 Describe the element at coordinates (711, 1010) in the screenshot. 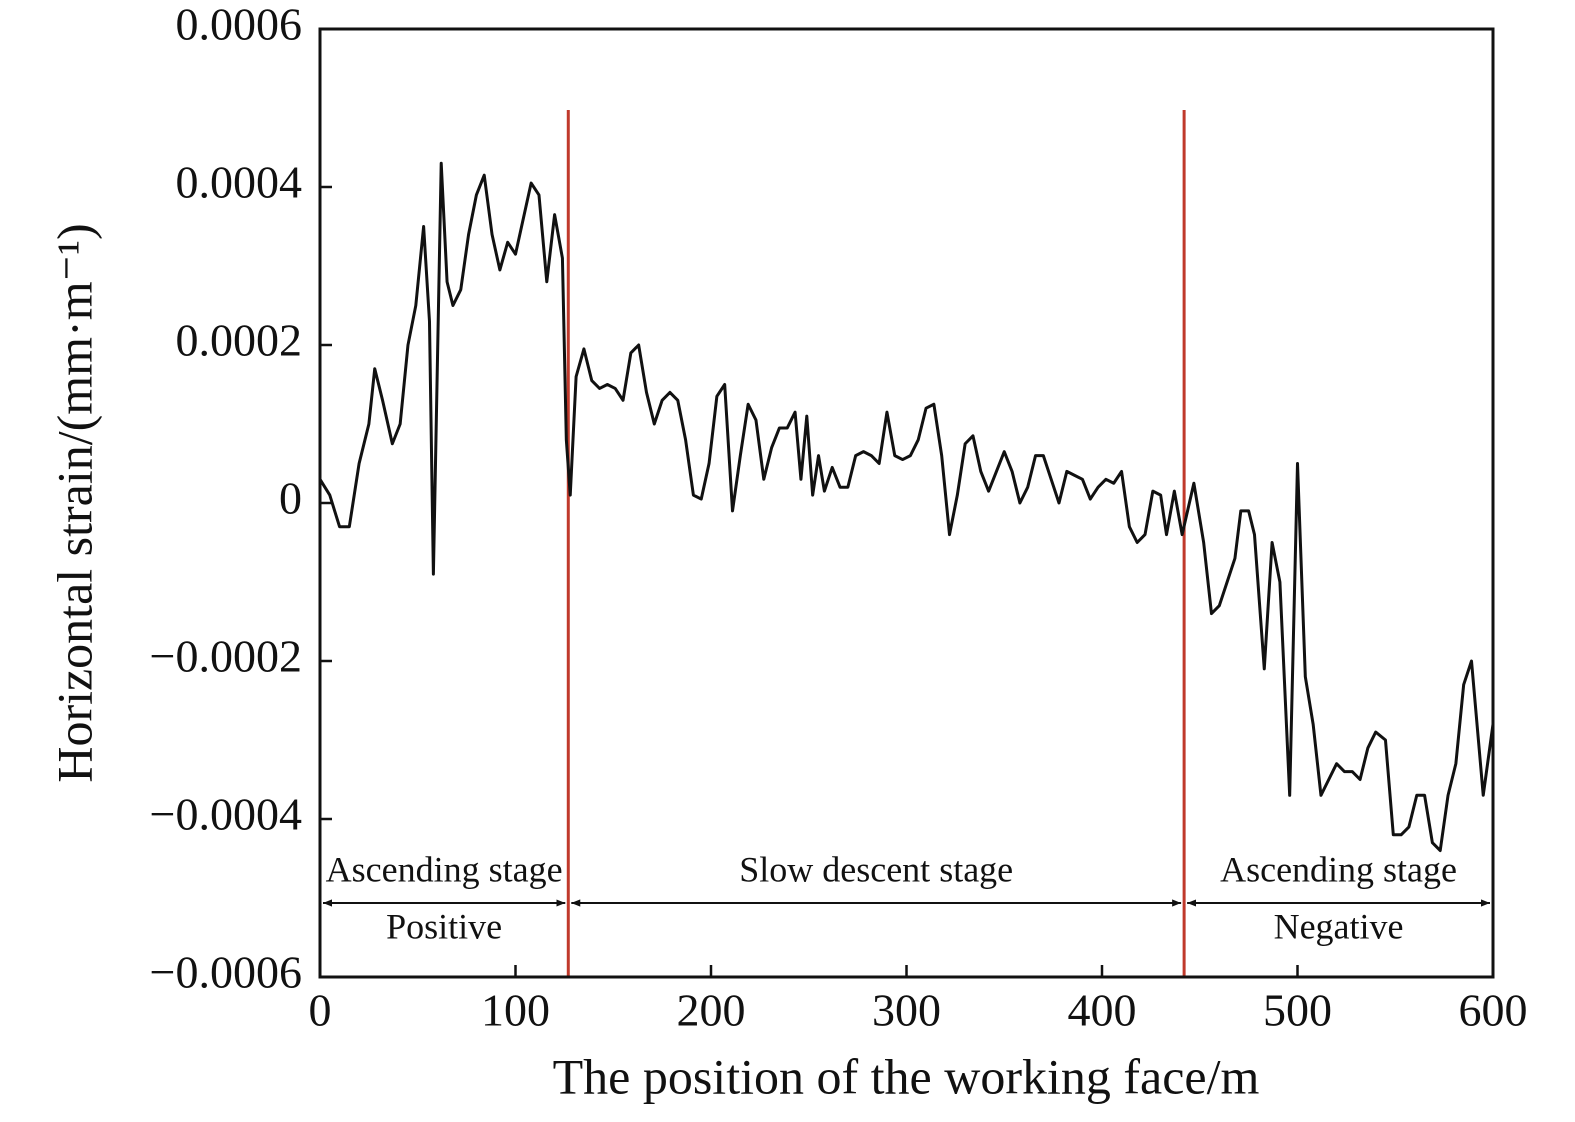

I see `x-tick-label: 200` at that location.